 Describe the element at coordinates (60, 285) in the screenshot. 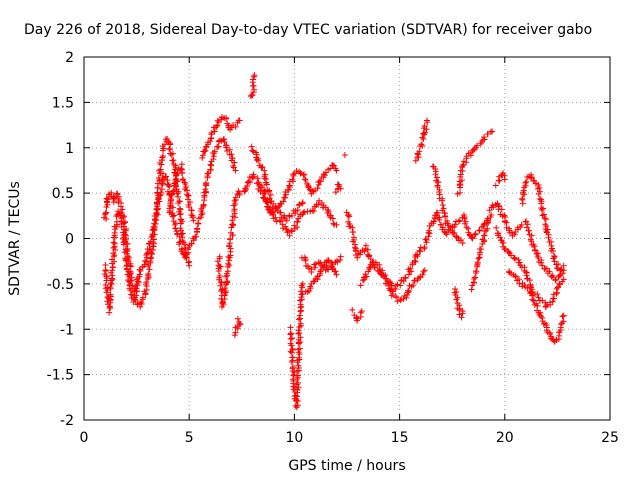

I see `y-tick-label: -0.5` at that location.